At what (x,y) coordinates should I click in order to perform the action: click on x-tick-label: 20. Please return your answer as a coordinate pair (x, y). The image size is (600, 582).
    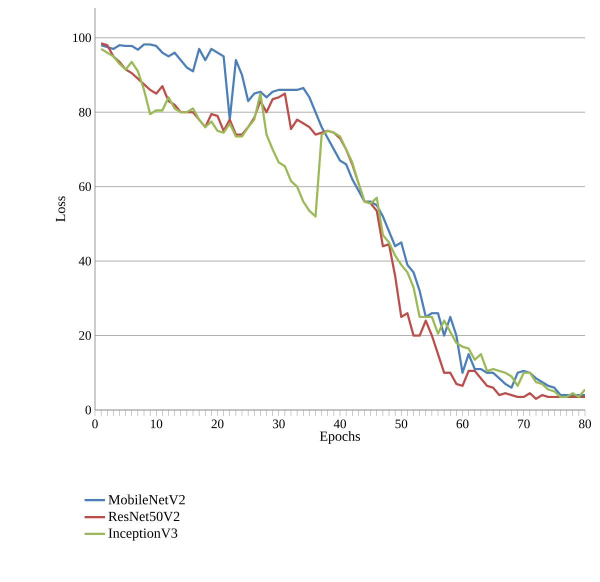
    Looking at the image, I should click on (218, 424).